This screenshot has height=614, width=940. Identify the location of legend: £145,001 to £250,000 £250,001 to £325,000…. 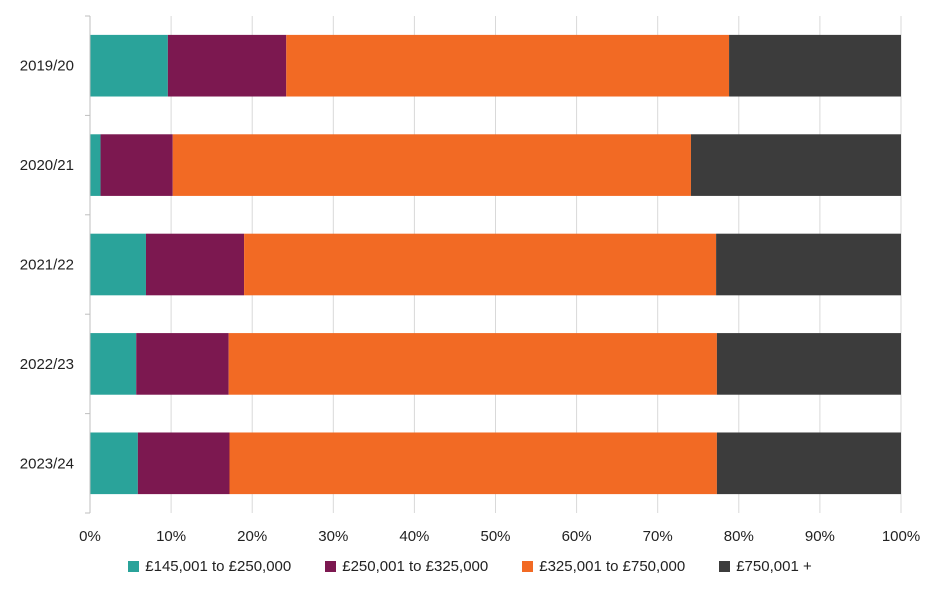
(470, 566).